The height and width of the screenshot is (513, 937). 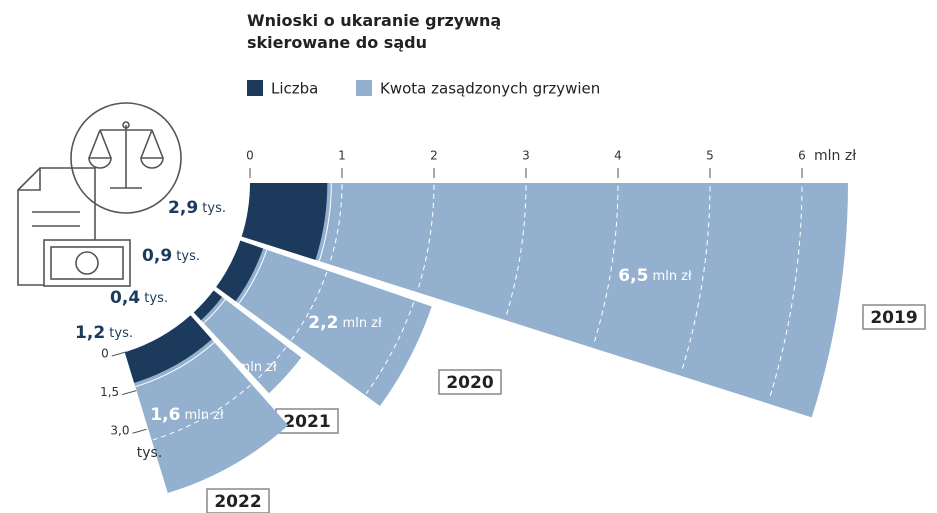 I want to click on value-label: 0,4 tys., so click(x=139, y=298).